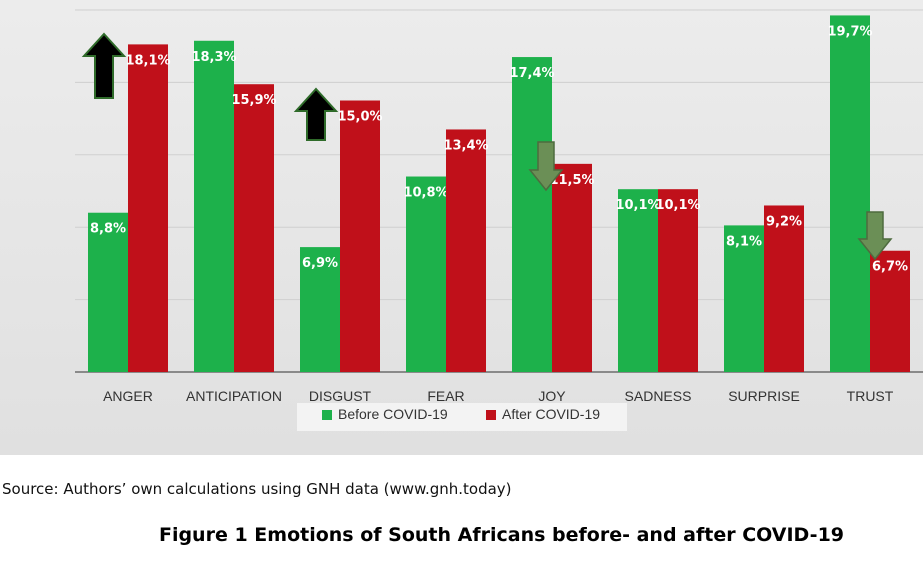  What do you see at coordinates (425, 193) in the screenshot?
I see `data-label: 10,8%` at bounding box center [425, 193].